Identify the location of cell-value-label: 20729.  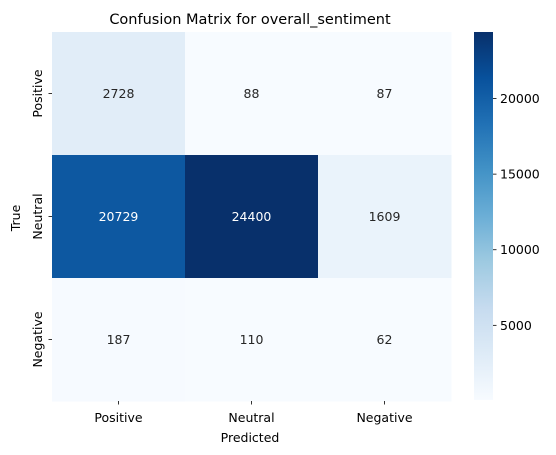
(119, 216).